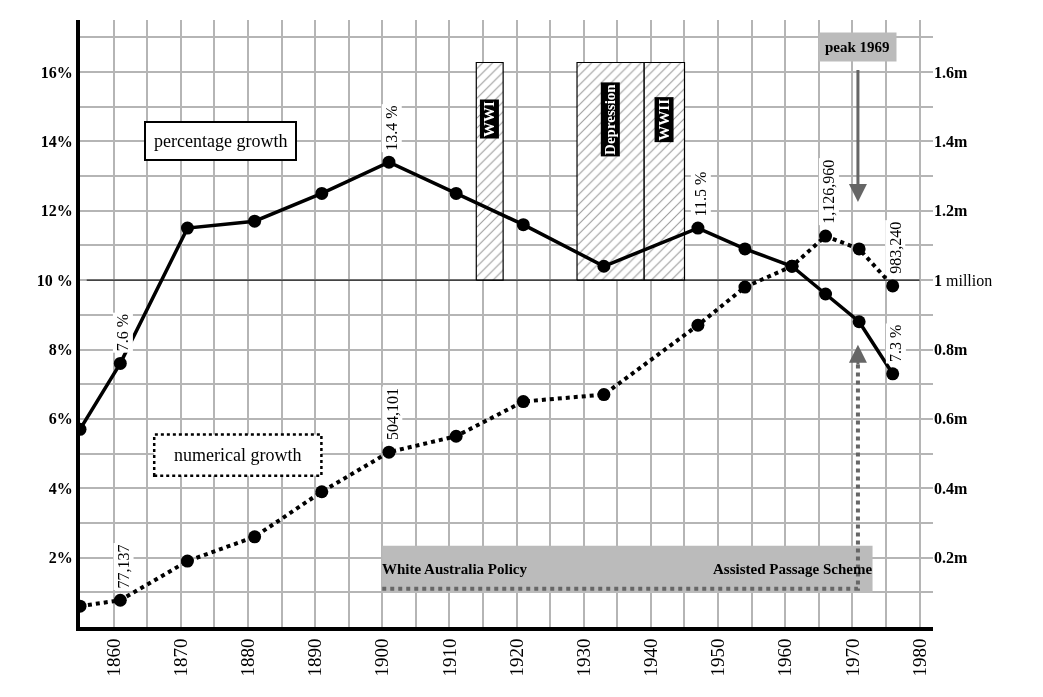 This screenshot has height=697, width=1043. What do you see at coordinates (56, 211) in the screenshot?
I see `y-tick-label: 12%` at bounding box center [56, 211].